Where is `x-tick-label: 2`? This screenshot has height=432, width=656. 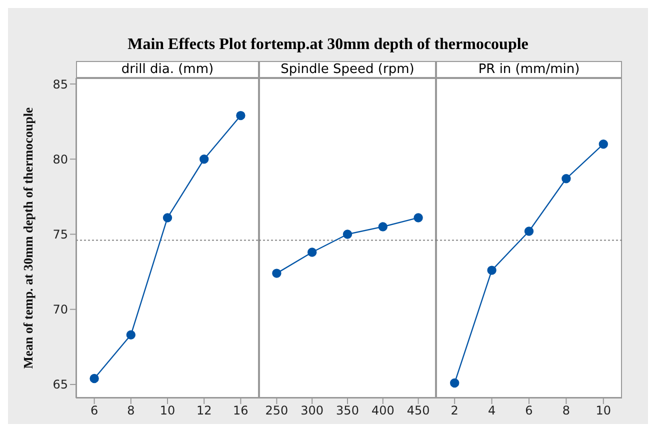 x-tick-label: 2 is located at coordinates (454, 411).